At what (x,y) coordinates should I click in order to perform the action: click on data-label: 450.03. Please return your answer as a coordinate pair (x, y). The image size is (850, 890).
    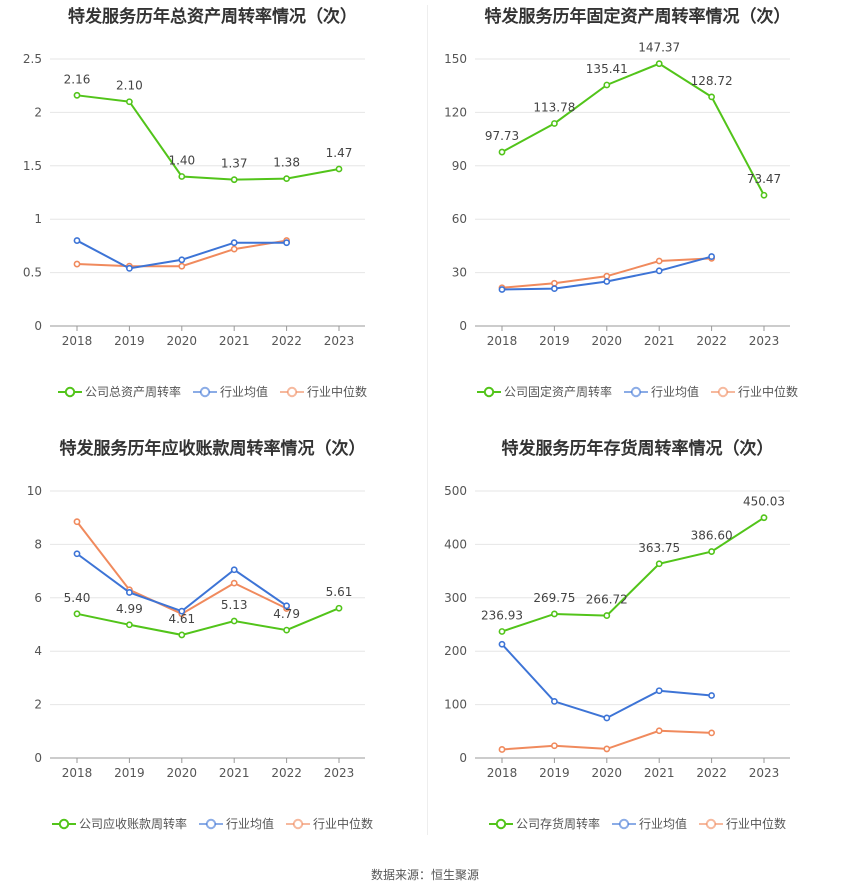
    Looking at the image, I should click on (764, 502).